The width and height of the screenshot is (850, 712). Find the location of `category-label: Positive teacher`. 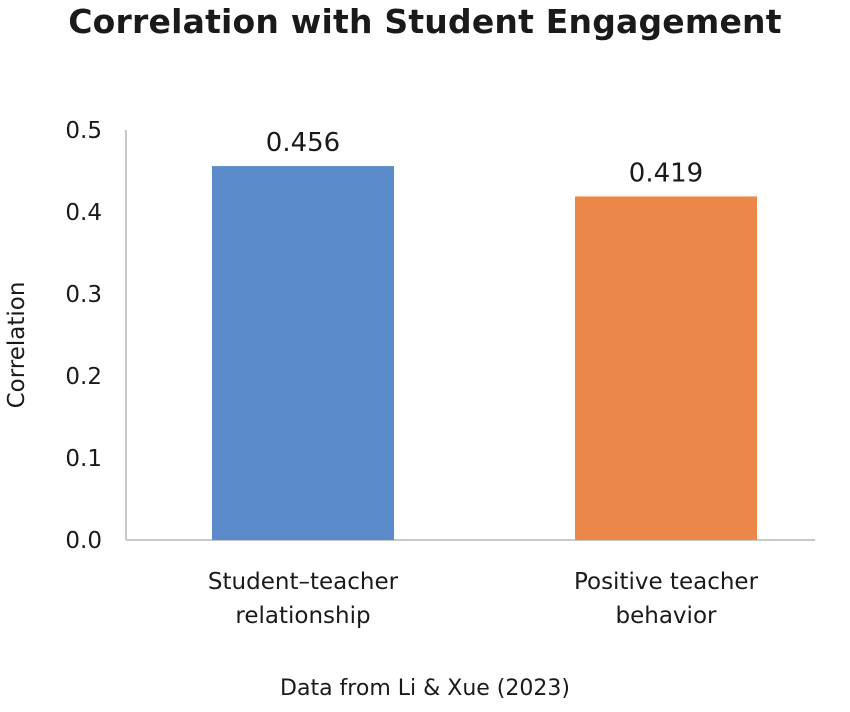

category-label: Positive teacher is located at coordinates (666, 582).